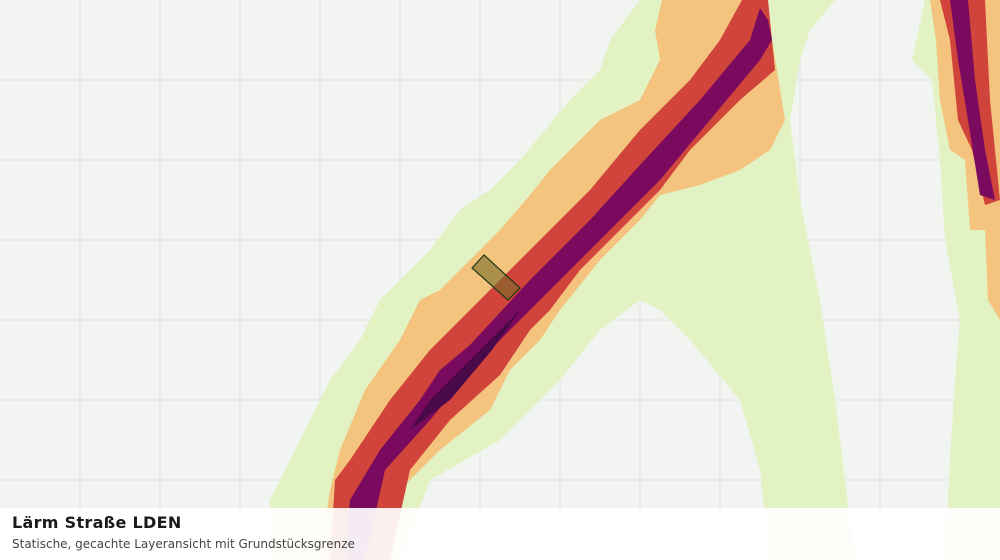 The width and height of the screenshot is (1000, 560). I want to click on layer-title: Lärm Straße LDEN, so click(97, 522).